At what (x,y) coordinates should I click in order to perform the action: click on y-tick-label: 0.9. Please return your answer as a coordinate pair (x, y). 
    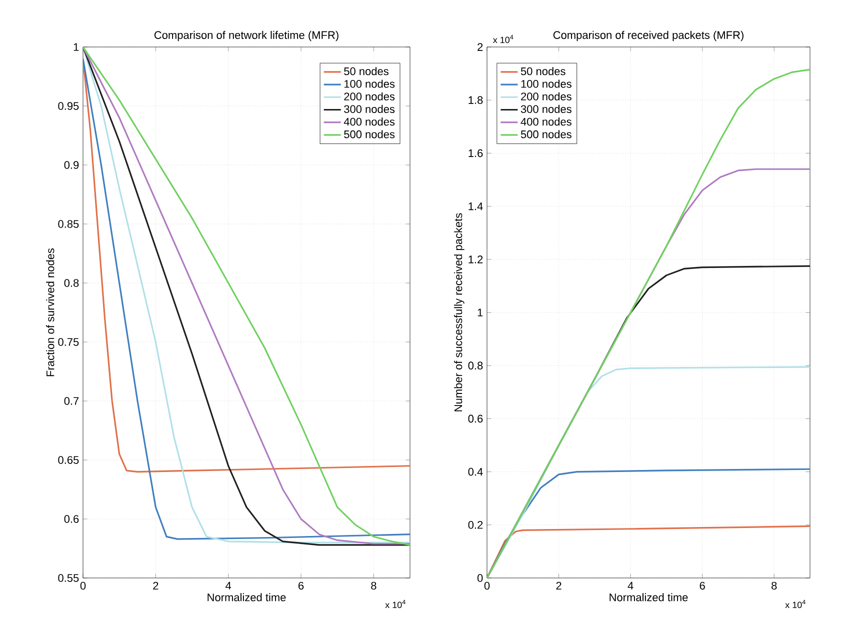
    Looking at the image, I should click on (71, 165).